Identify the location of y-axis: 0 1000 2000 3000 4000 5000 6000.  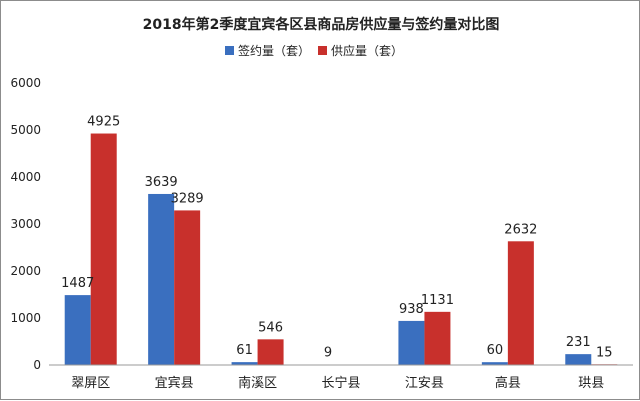
(25, 224).